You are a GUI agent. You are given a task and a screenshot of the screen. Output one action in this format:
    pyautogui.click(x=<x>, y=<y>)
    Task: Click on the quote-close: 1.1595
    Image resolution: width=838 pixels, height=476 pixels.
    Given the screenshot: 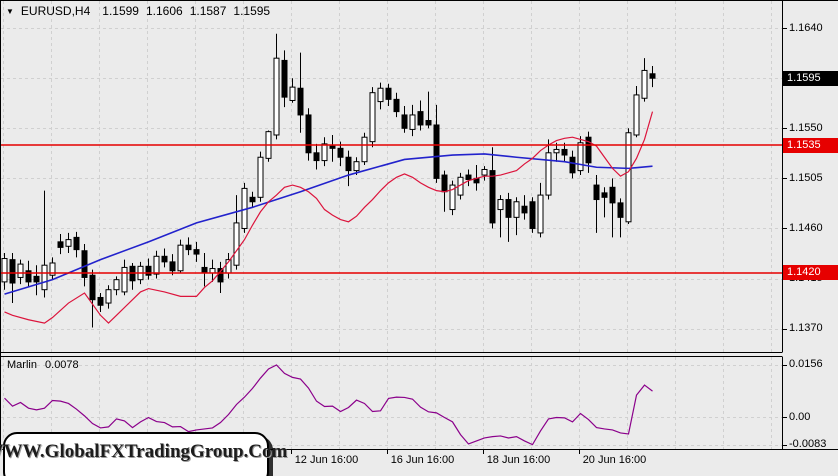 What is the action you would take?
    pyautogui.click(x=252, y=11)
    